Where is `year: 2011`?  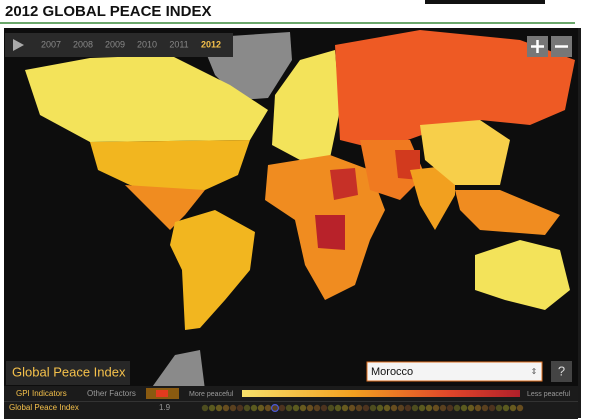 year: 2011 is located at coordinates (178, 44).